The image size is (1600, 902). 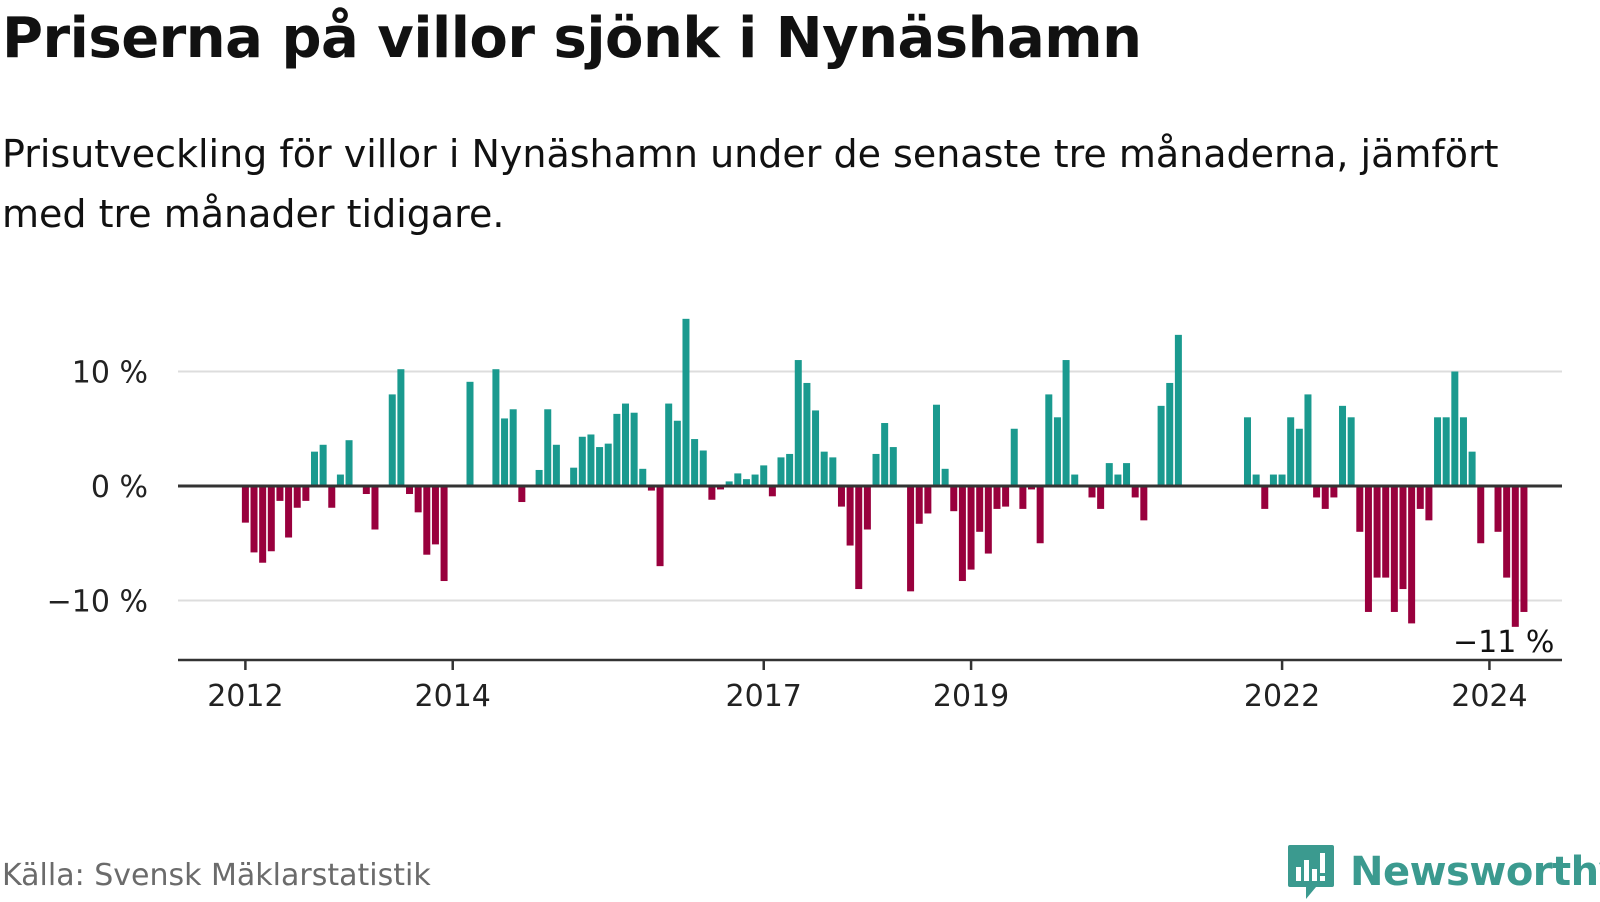 What do you see at coordinates (245, 696) in the screenshot?
I see `x-tick-label: 2012` at bounding box center [245, 696].